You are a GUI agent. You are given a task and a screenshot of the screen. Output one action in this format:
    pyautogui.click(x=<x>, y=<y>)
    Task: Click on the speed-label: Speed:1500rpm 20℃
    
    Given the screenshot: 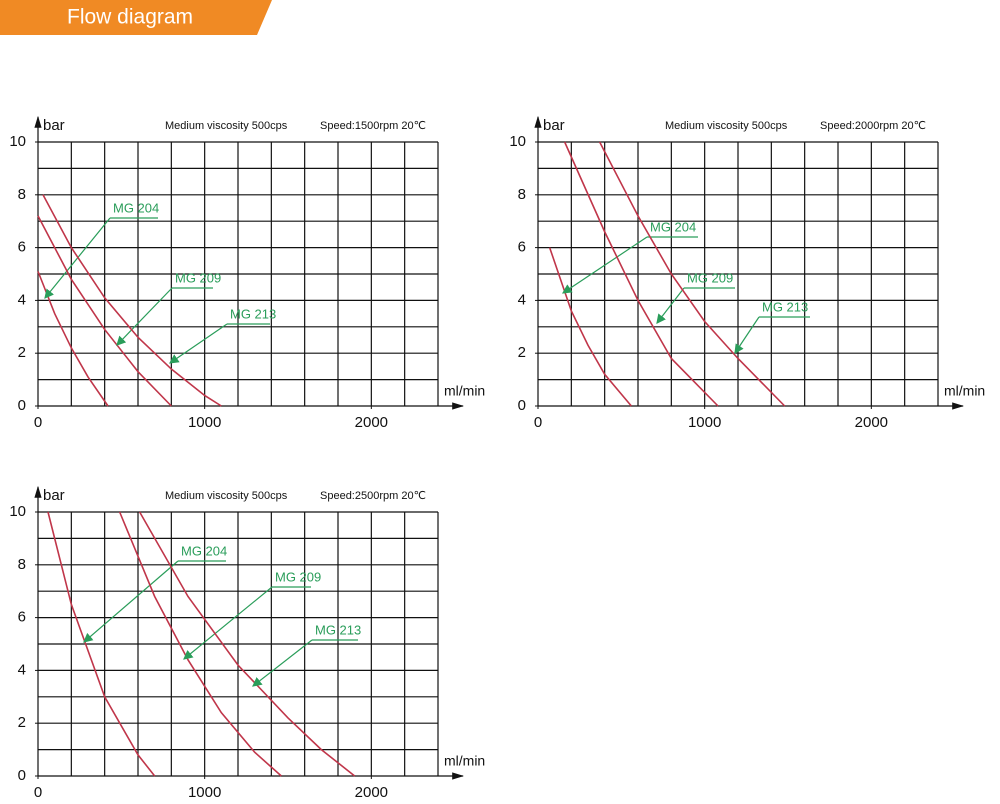 What is the action you would take?
    pyautogui.click(x=373, y=126)
    